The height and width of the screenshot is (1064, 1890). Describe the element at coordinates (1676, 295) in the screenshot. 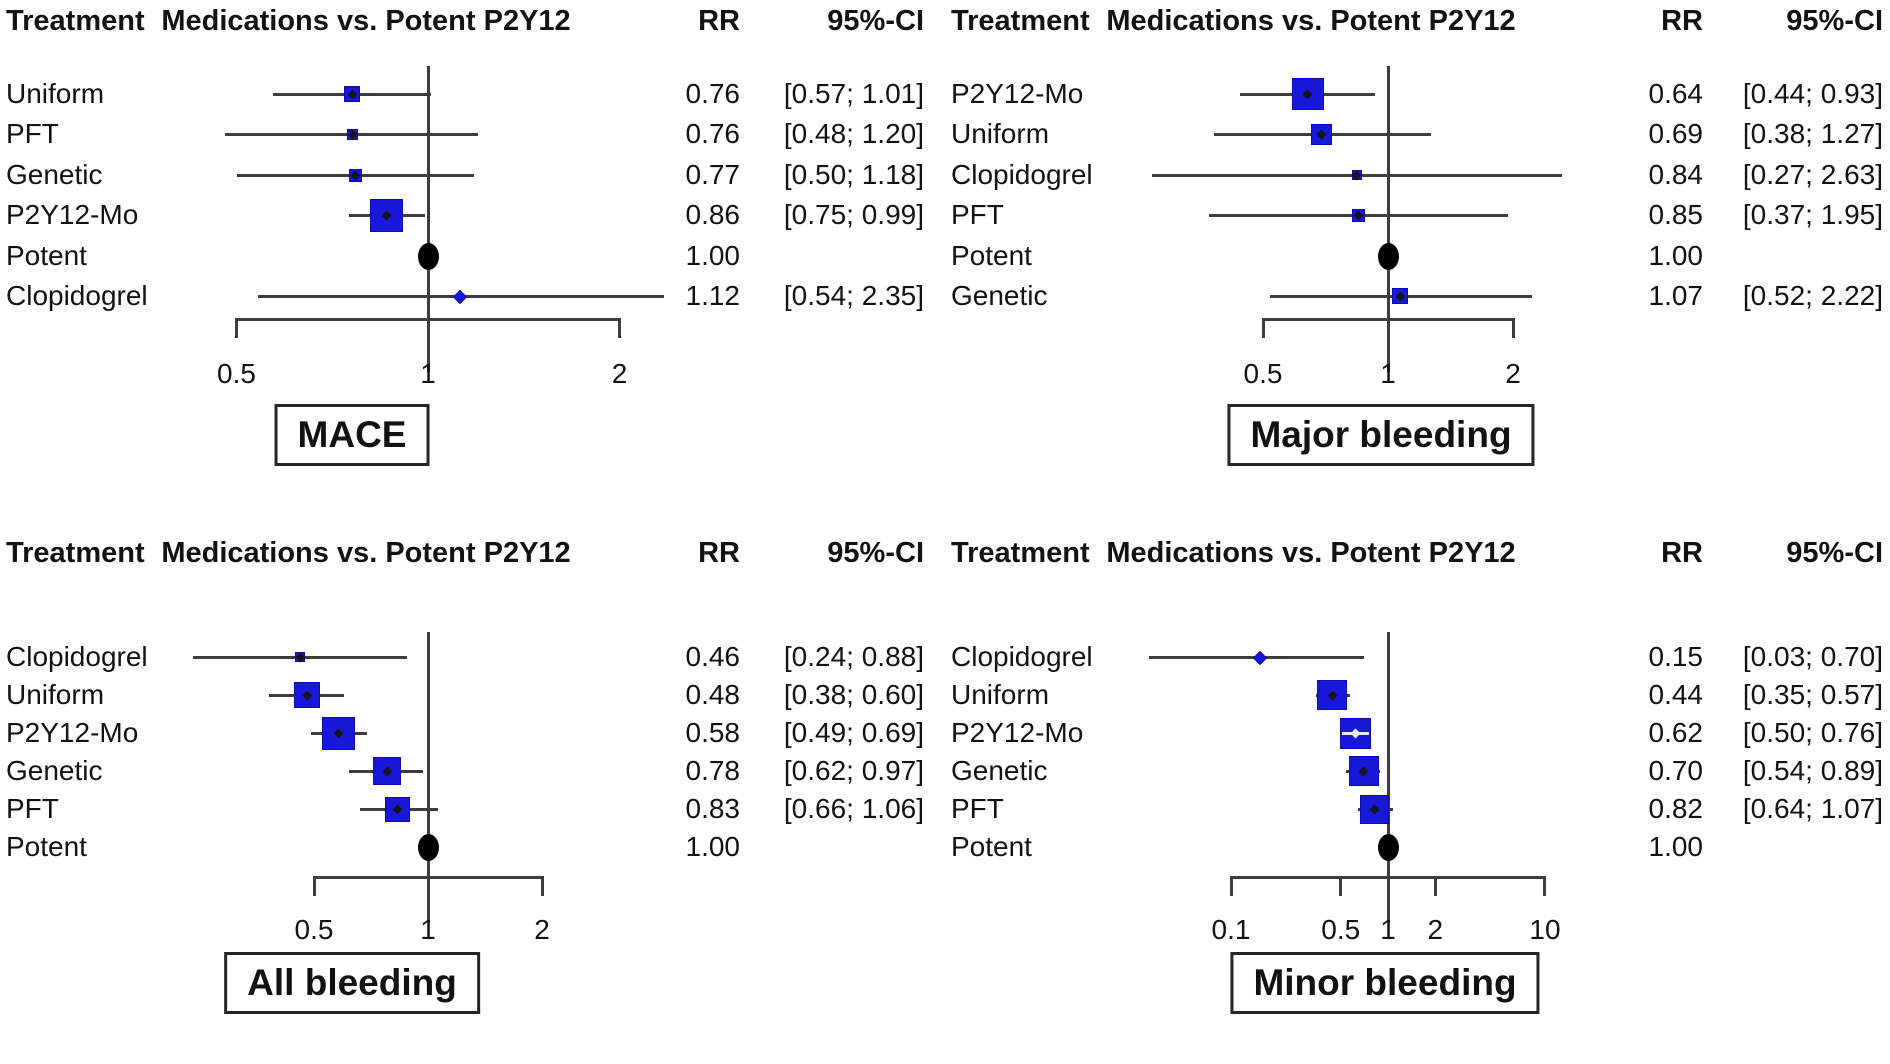

I see `rr-value: 1.07` at that location.